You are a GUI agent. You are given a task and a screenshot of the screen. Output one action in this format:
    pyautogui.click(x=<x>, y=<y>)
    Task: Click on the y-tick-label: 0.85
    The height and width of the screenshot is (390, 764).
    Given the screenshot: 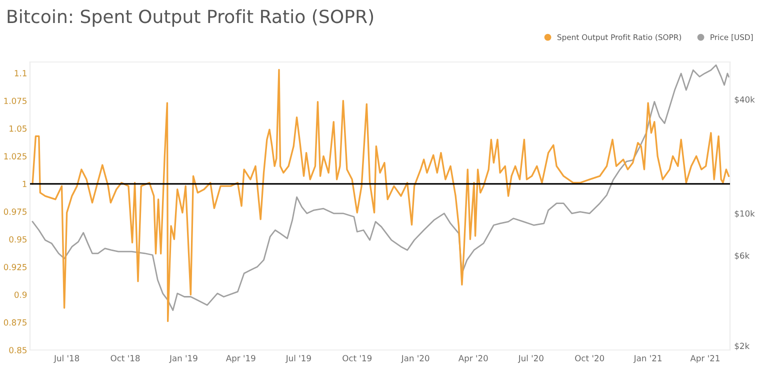 What is the action you would take?
    pyautogui.click(x=17, y=350)
    